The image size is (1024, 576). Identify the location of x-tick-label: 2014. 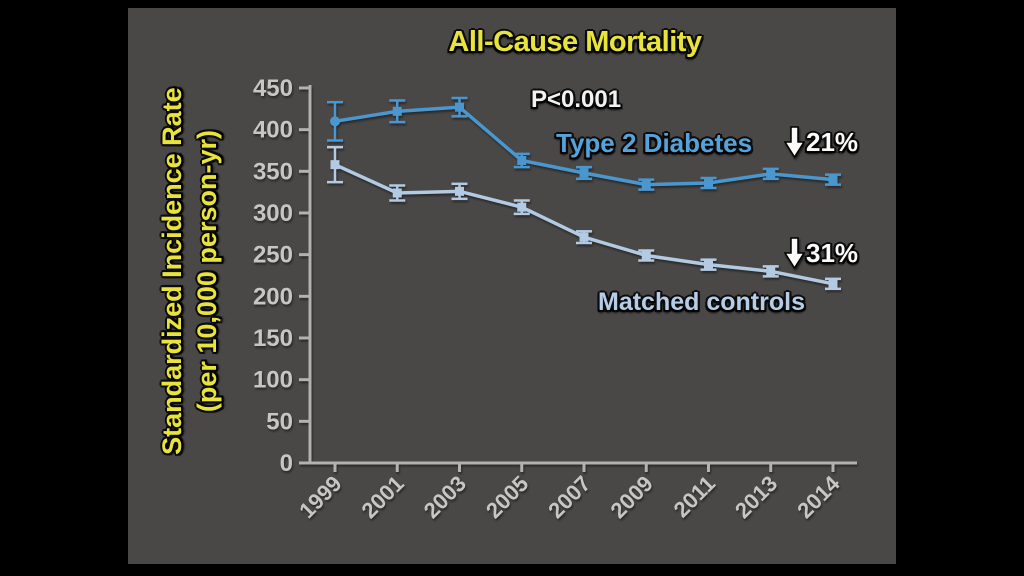
(818, 496).